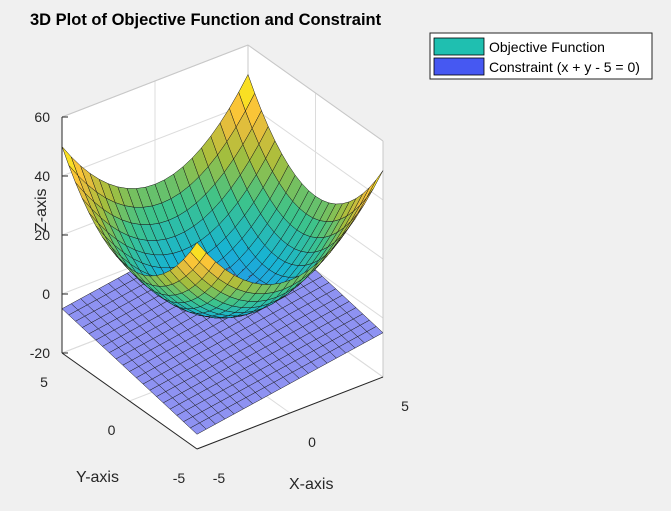 This screenshot has height=511, width=671. What do you see at coordinates (311, 484) in the screenshot?
I see `x-axis-label: X-axis` at bounding box center [311, 484].